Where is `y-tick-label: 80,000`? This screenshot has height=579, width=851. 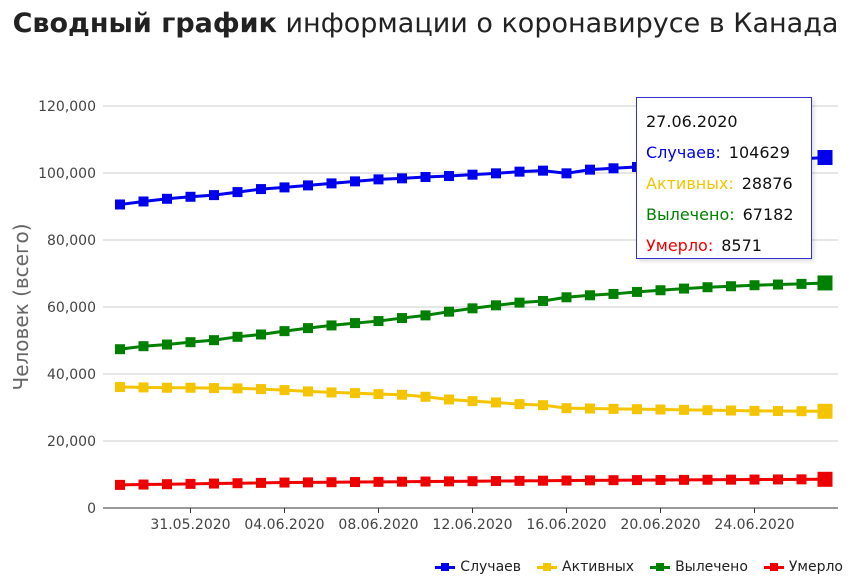 y-tick-label: 80,000 is located at coordinates (71, 241).